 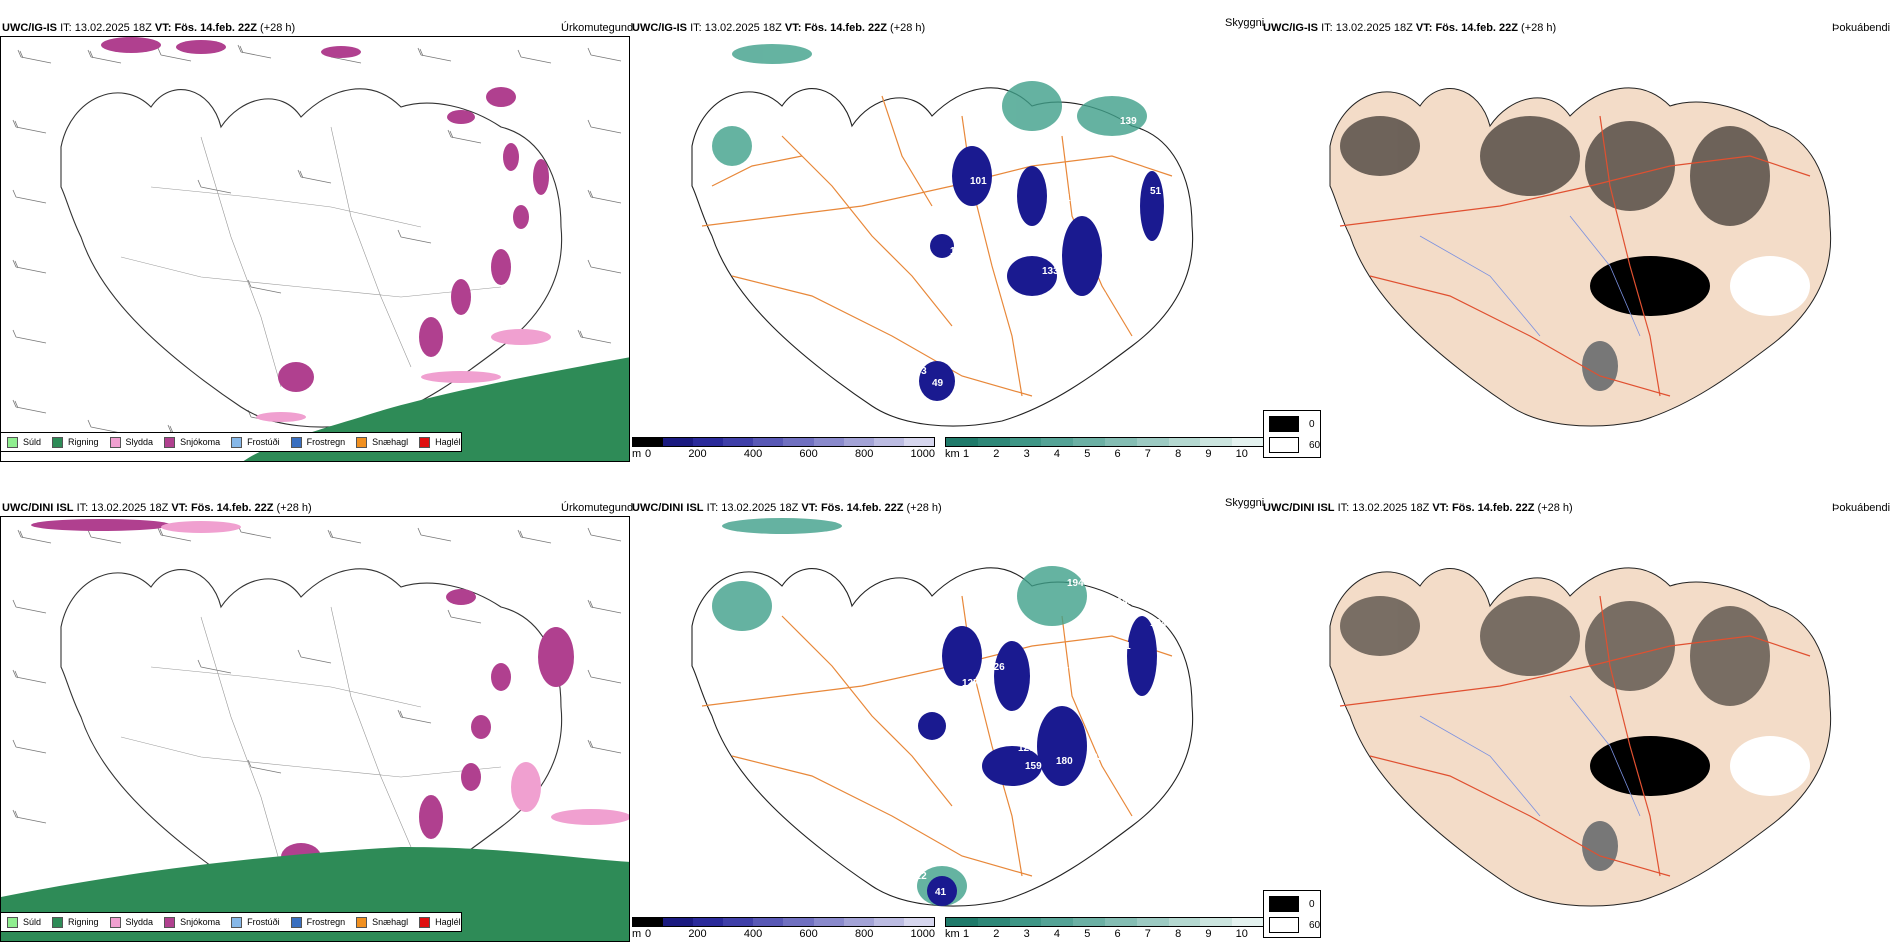 What do you see at coordinates (131, 922) in the screenshot?
I see `legend-item: Slydda` at bounding box center [131, 922].